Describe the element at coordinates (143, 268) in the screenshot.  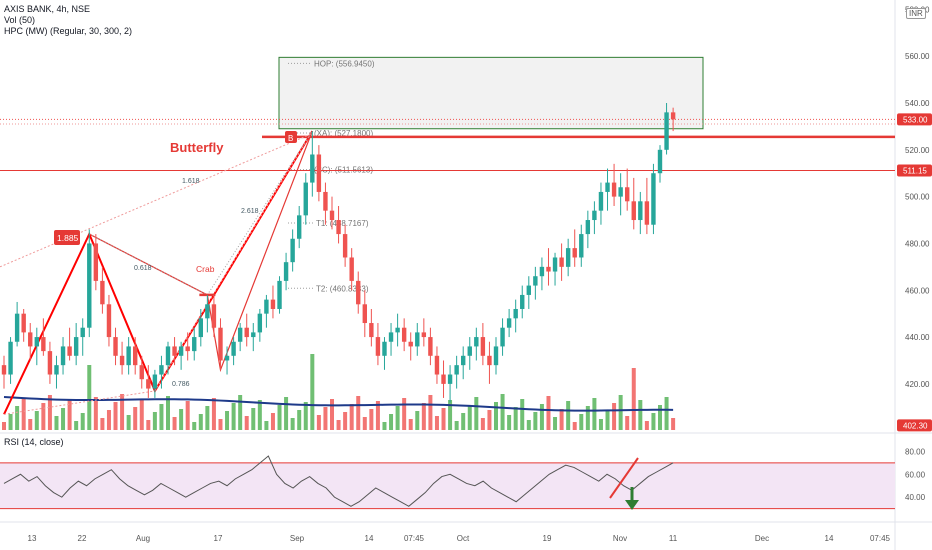
I see `ratio-0618-label: 0.618` at that location.